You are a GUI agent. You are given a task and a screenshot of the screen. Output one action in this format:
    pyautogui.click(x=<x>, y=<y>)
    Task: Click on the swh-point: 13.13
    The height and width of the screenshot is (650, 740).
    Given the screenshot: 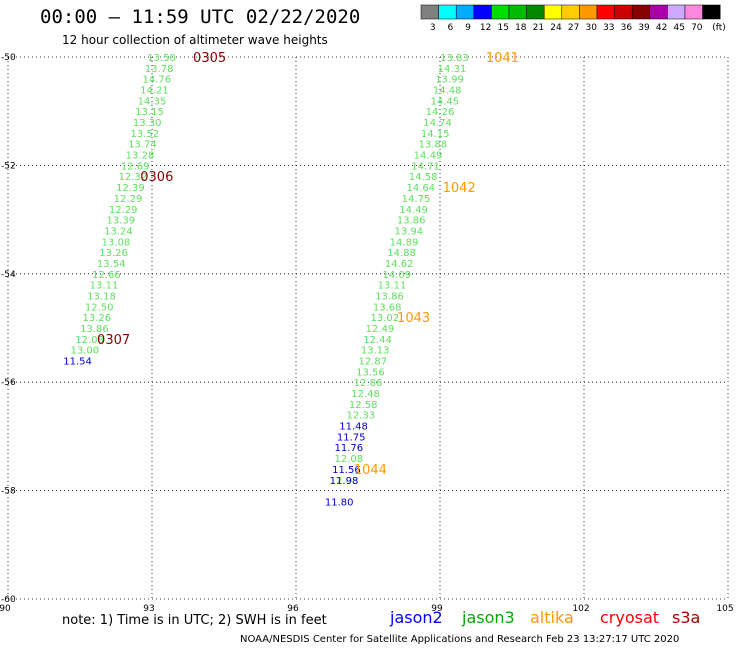 What is the action you would take?
    pyautogui.click(x=375, y=351)
    